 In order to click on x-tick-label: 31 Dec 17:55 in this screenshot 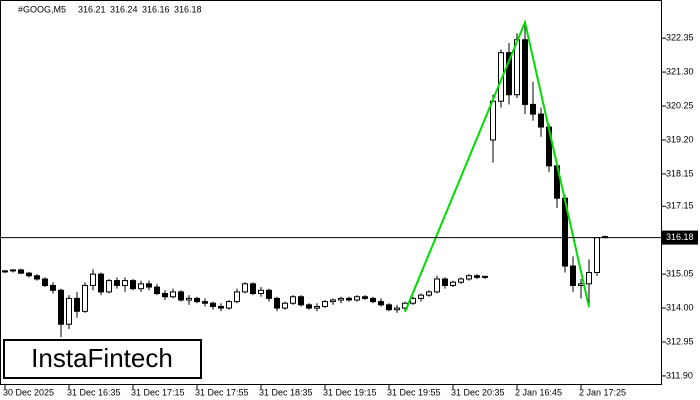, I will do `click(222, 392)`.